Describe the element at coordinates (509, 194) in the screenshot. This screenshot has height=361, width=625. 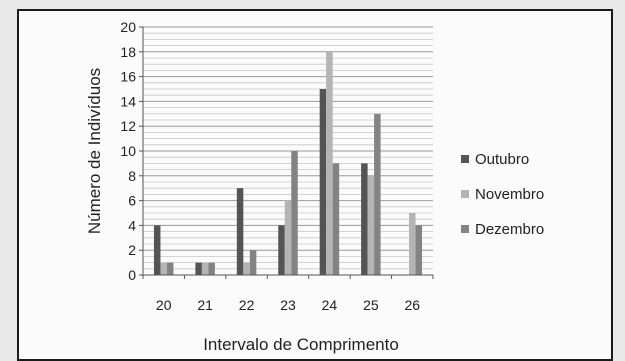
I see `legend-label-novembro: Novembro` at that location.